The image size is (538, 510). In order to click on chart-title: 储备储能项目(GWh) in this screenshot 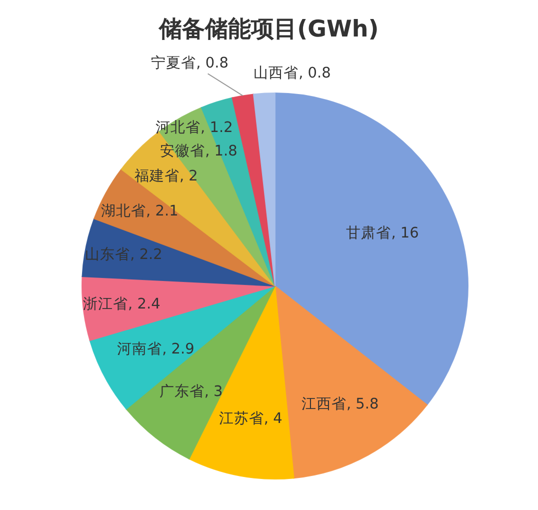, I will do `click(268, 29)`.